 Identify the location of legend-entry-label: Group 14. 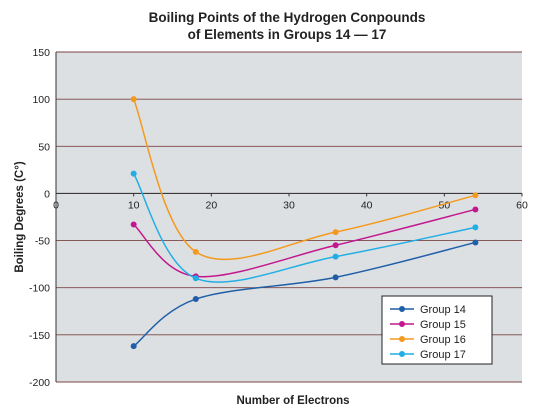
(443, 310).